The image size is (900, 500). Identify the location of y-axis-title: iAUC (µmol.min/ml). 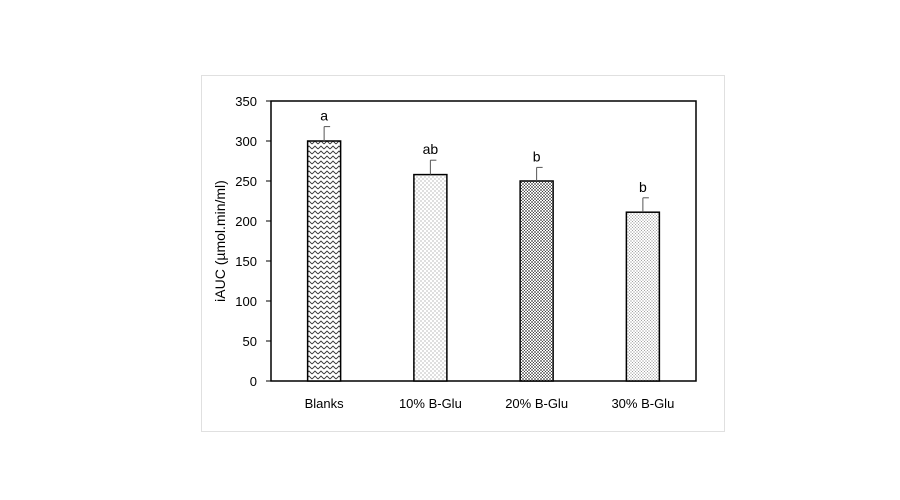
(220, 241).